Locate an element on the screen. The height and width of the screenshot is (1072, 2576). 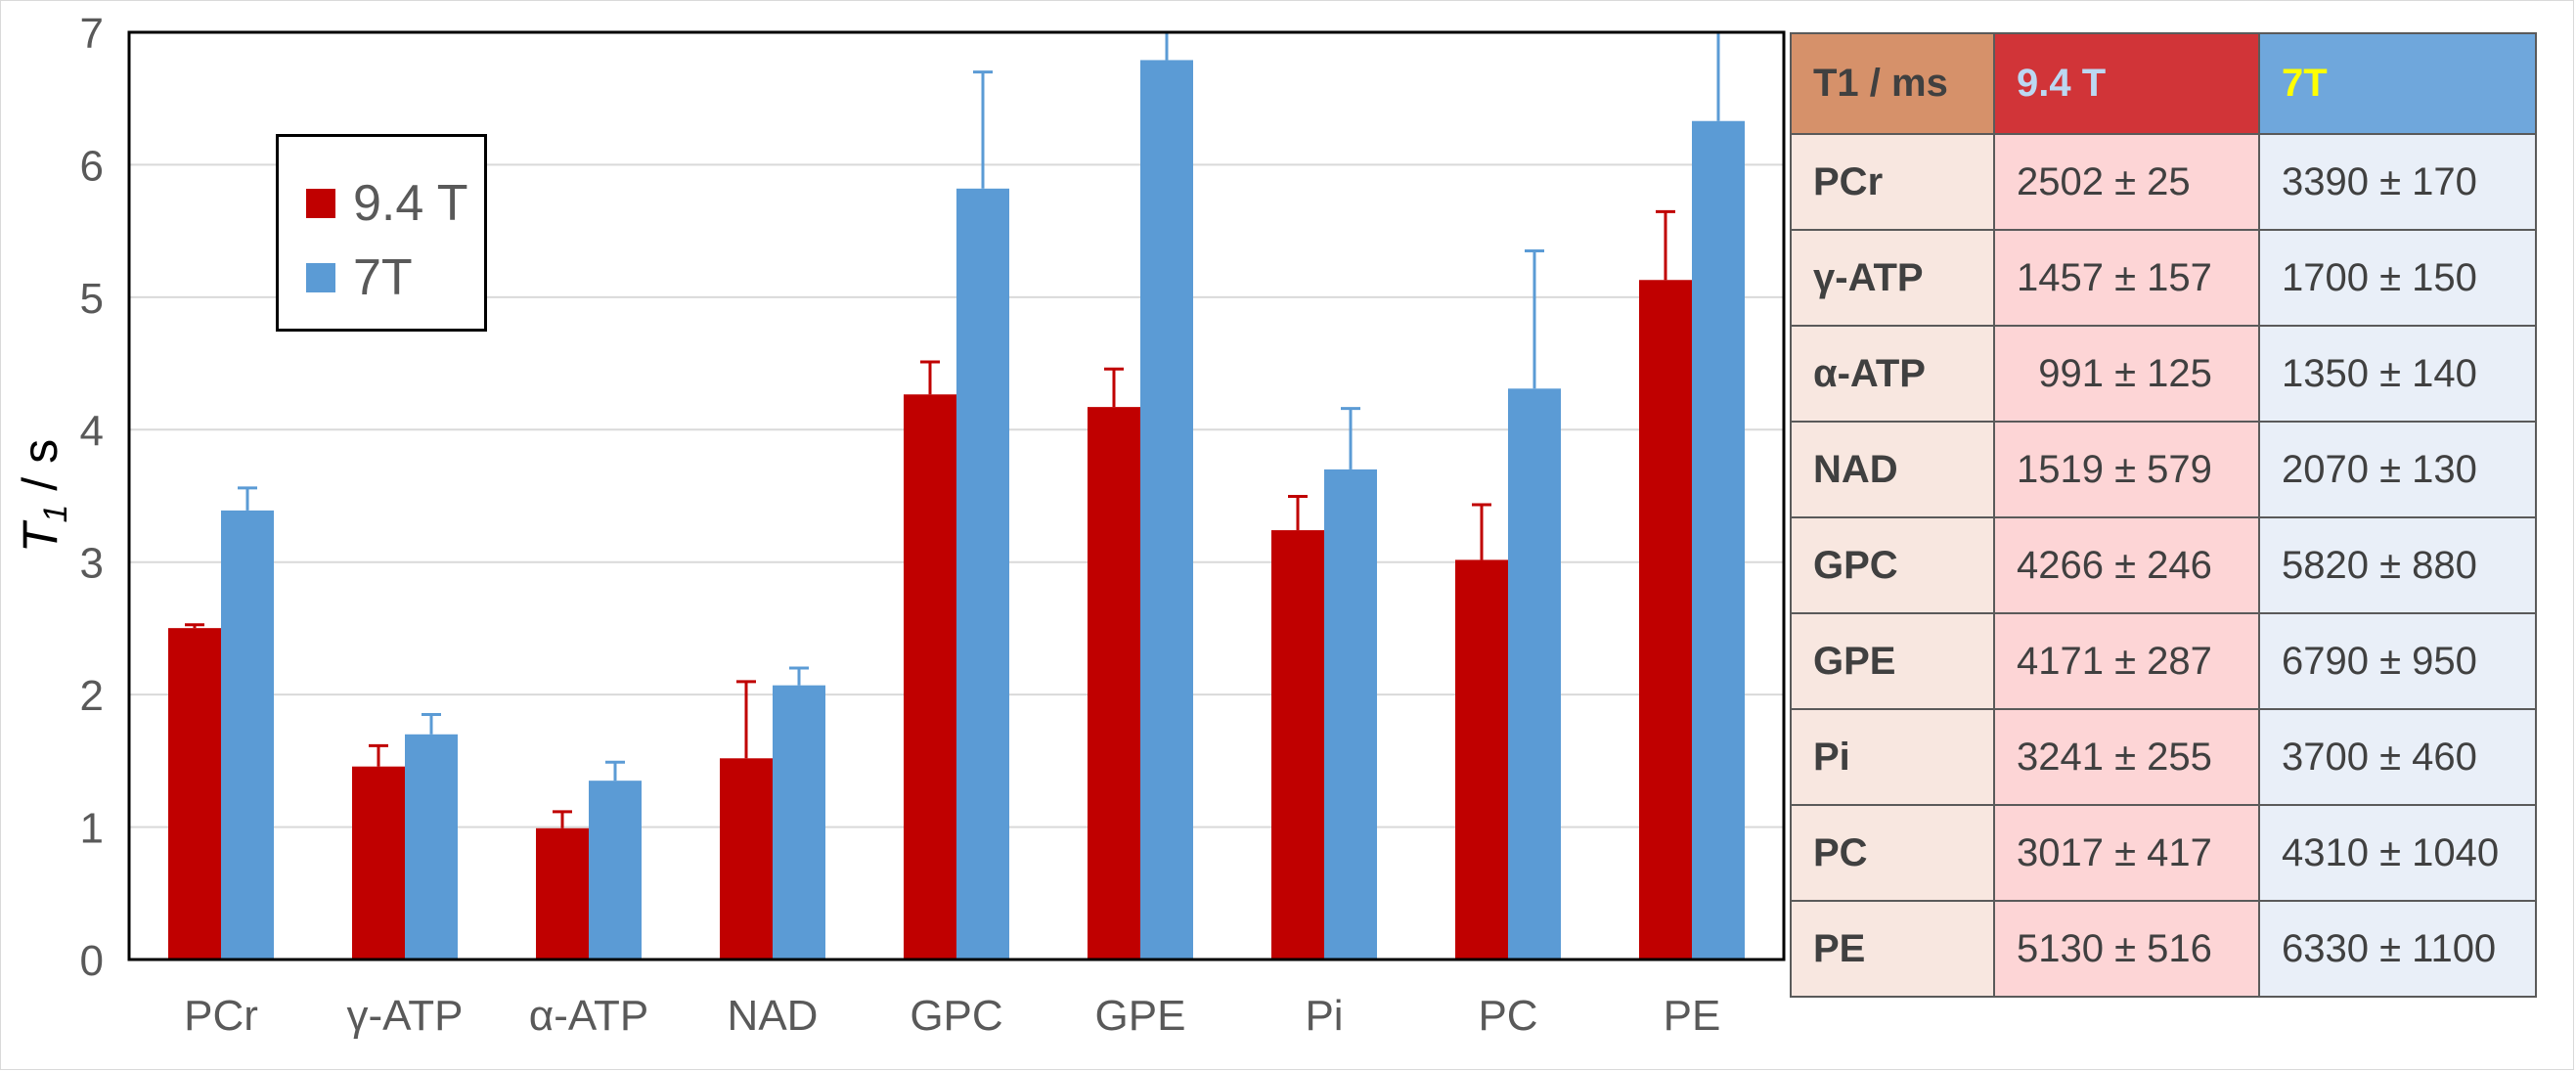
table-header-cell: 7T is located at coordinates (2398, 83).